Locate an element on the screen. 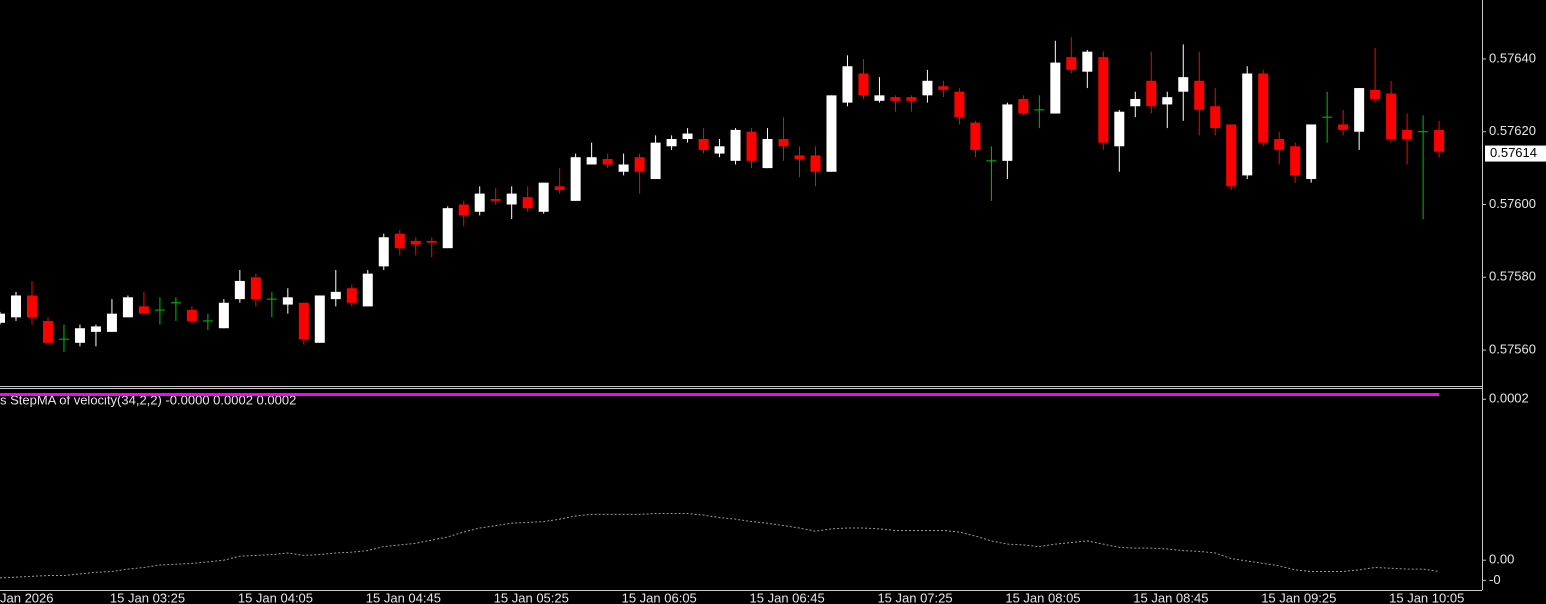 This screenshot has width=1546, height=604. x-tick-label: 15 Jan 07:25 is located at coordinates (914, 597).